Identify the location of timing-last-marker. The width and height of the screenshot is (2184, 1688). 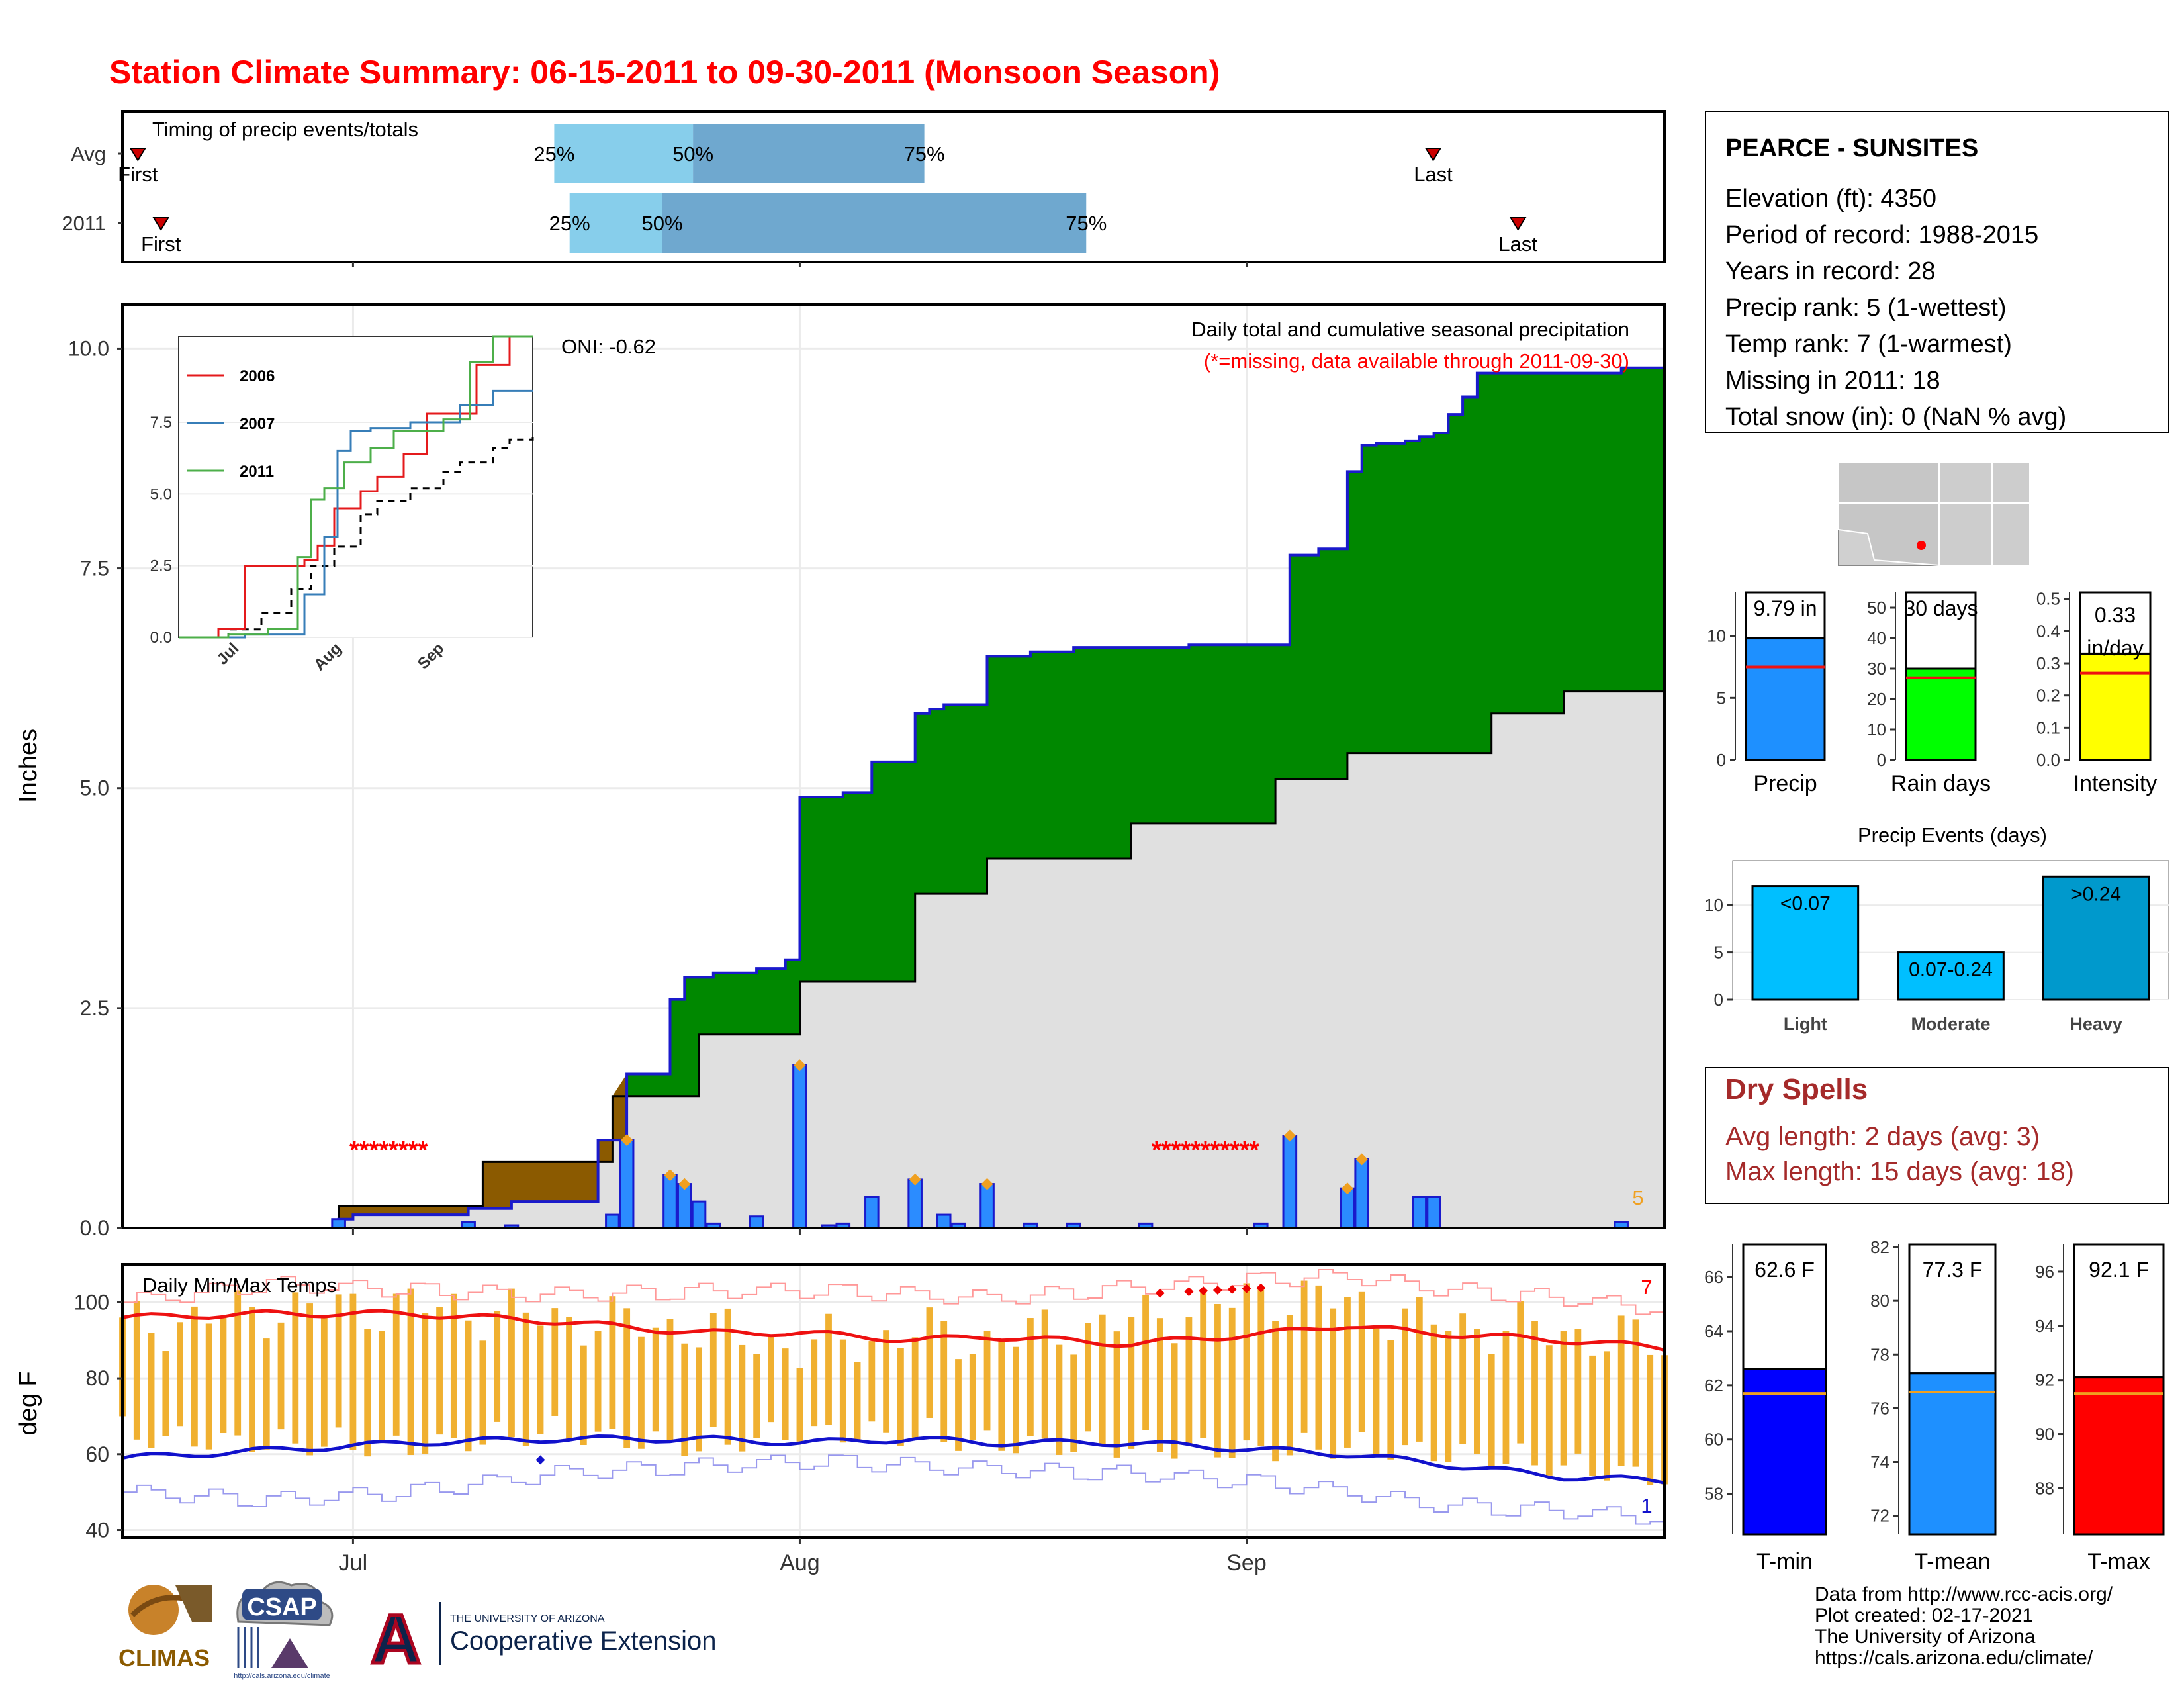
(1518, 224).